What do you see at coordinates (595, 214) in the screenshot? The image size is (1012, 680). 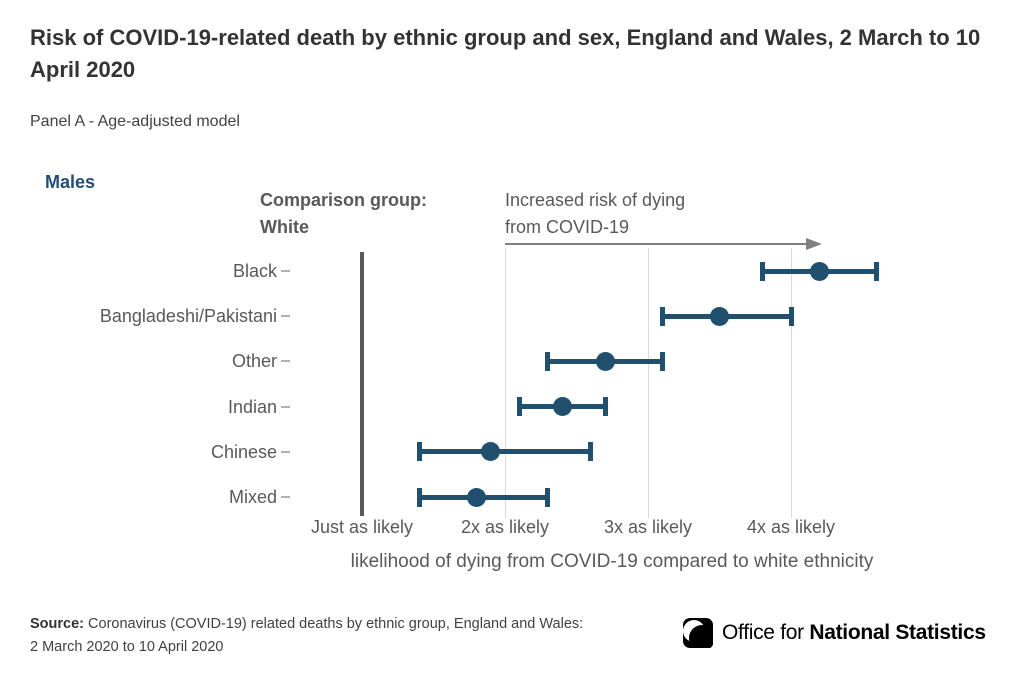 I see `increased-risk-annotation: Increased risk of dying from COVID-19` at bounding box center [595, 214].